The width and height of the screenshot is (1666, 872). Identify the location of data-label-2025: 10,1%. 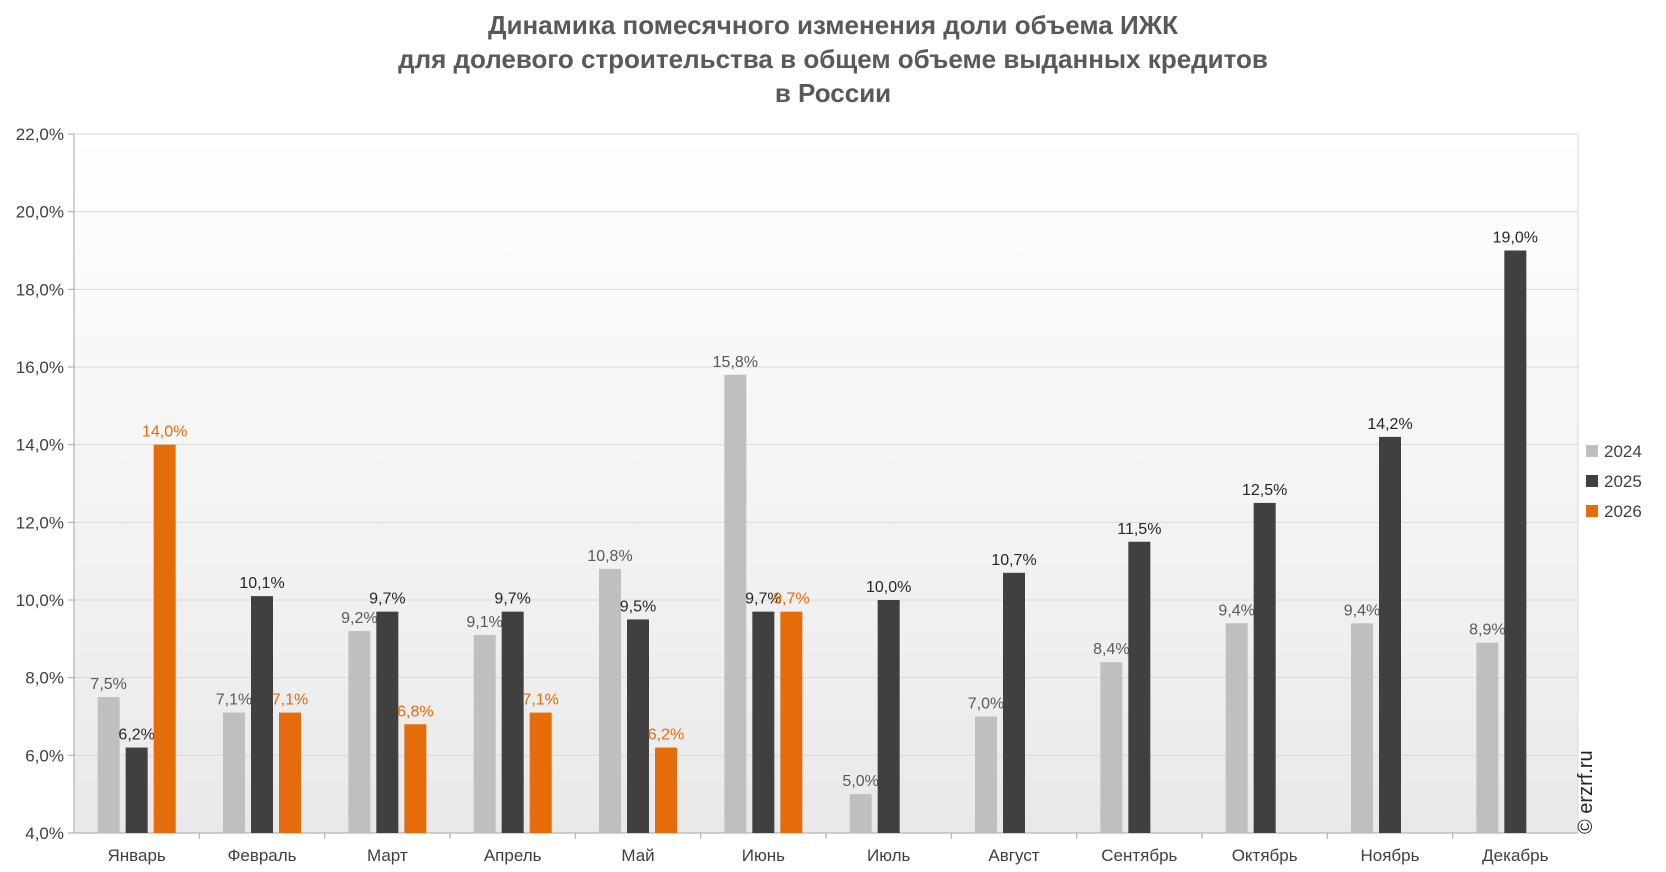
(261, 583).